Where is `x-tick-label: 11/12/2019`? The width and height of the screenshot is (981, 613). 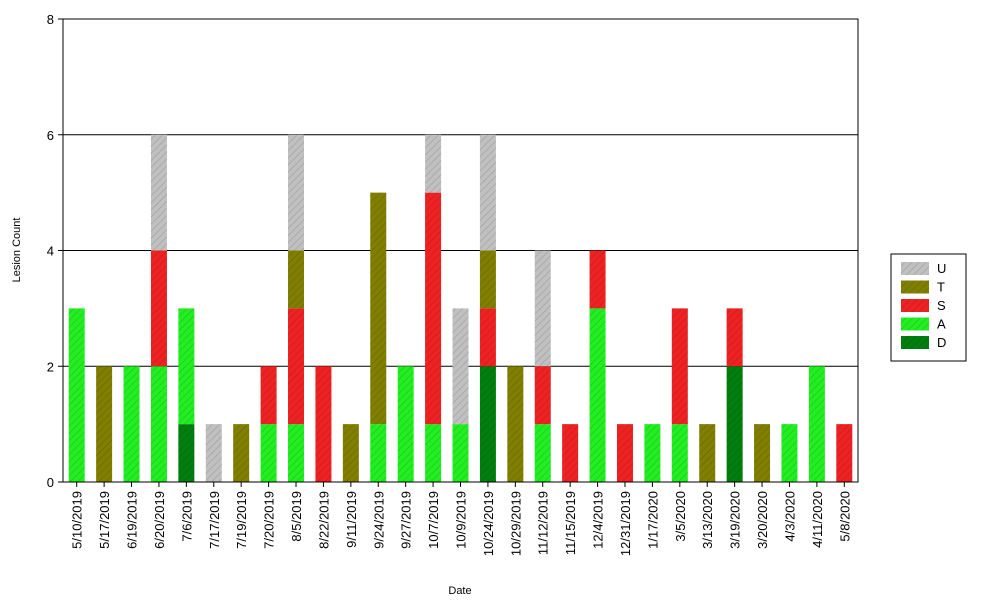 x-tick-label: 11/12/2019 is located at coordinates (543, 523).